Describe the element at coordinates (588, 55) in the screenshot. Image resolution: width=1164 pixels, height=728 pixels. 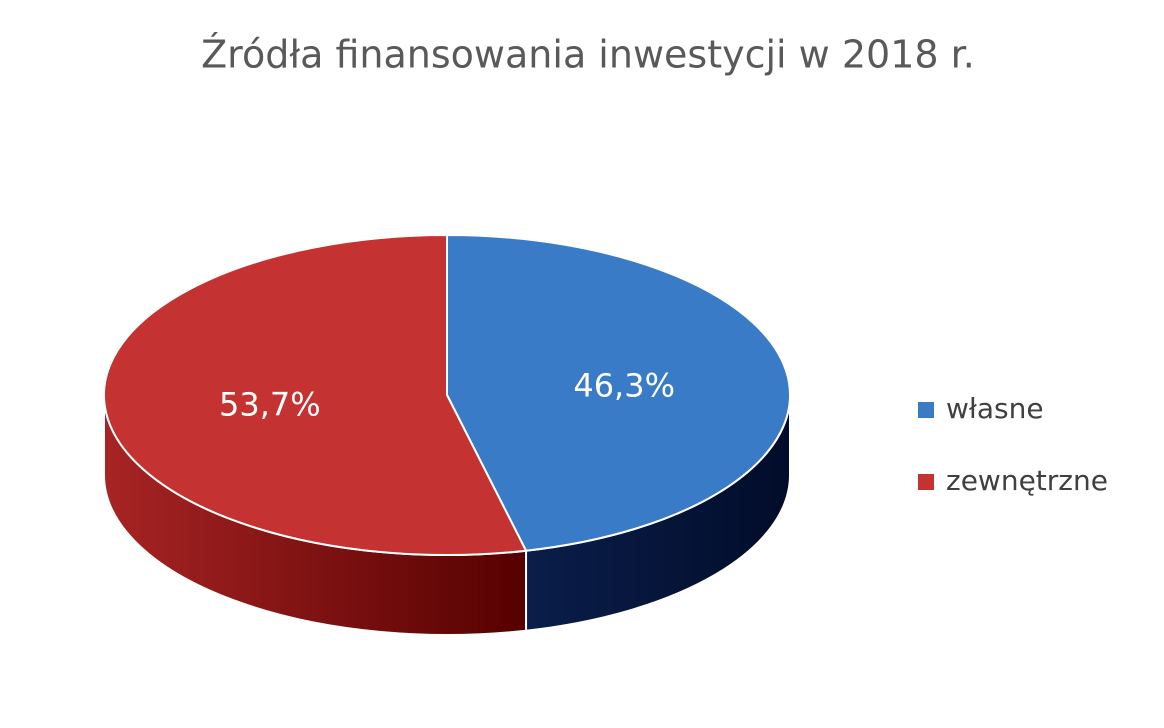
I see `chart-title: Źródła finansowania inwestycji w 2018 r.` at that location.